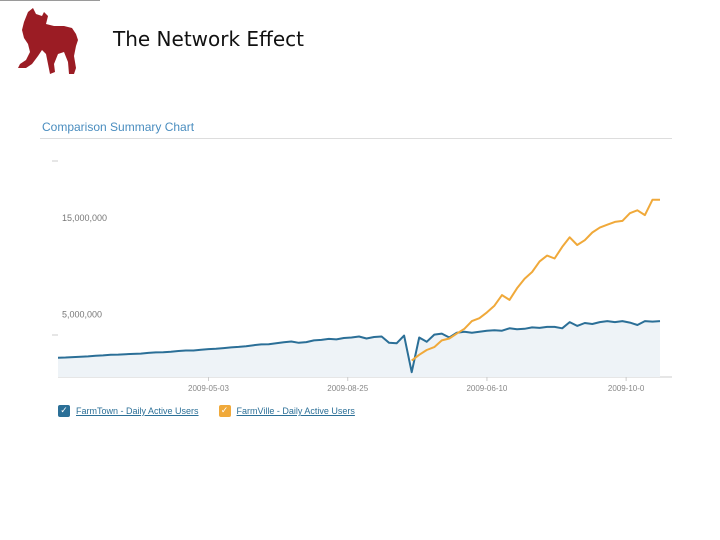 The image size is (720, 540). What do you see at coordinates (137, 411) in the screenshot?
I see `legend-label-farmtown: FarmTown - Daily Active Users` at bounding box center [137, 411].